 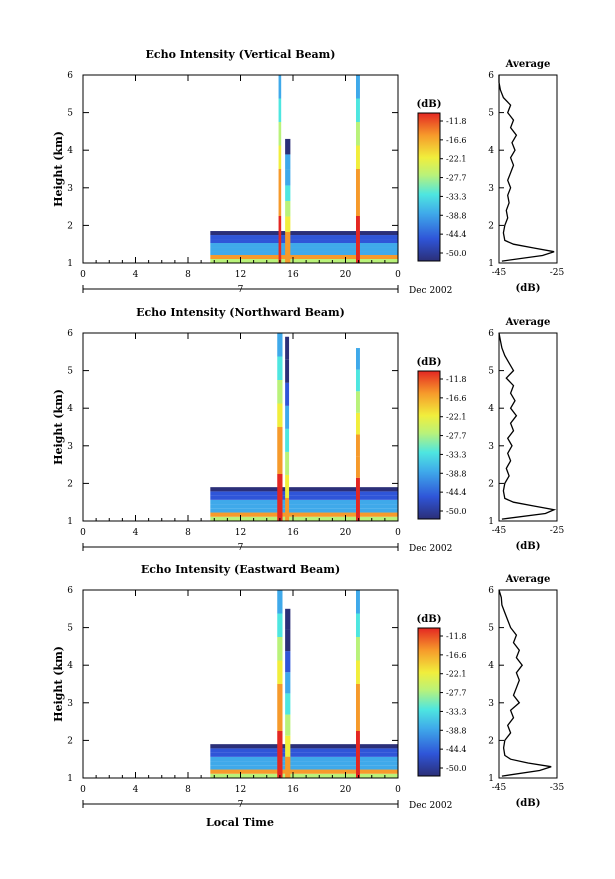 I want to click on panel-3-profile-title: Average, so click(x=528, y=579).